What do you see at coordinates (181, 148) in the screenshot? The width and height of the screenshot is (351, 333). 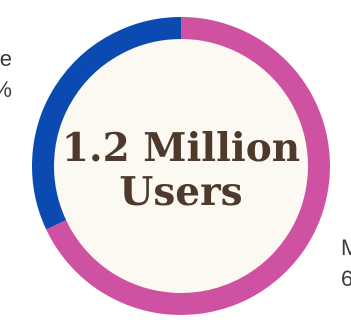 I see `center-title-line-1: 1.2 Million` at bounding box center [181, 148].